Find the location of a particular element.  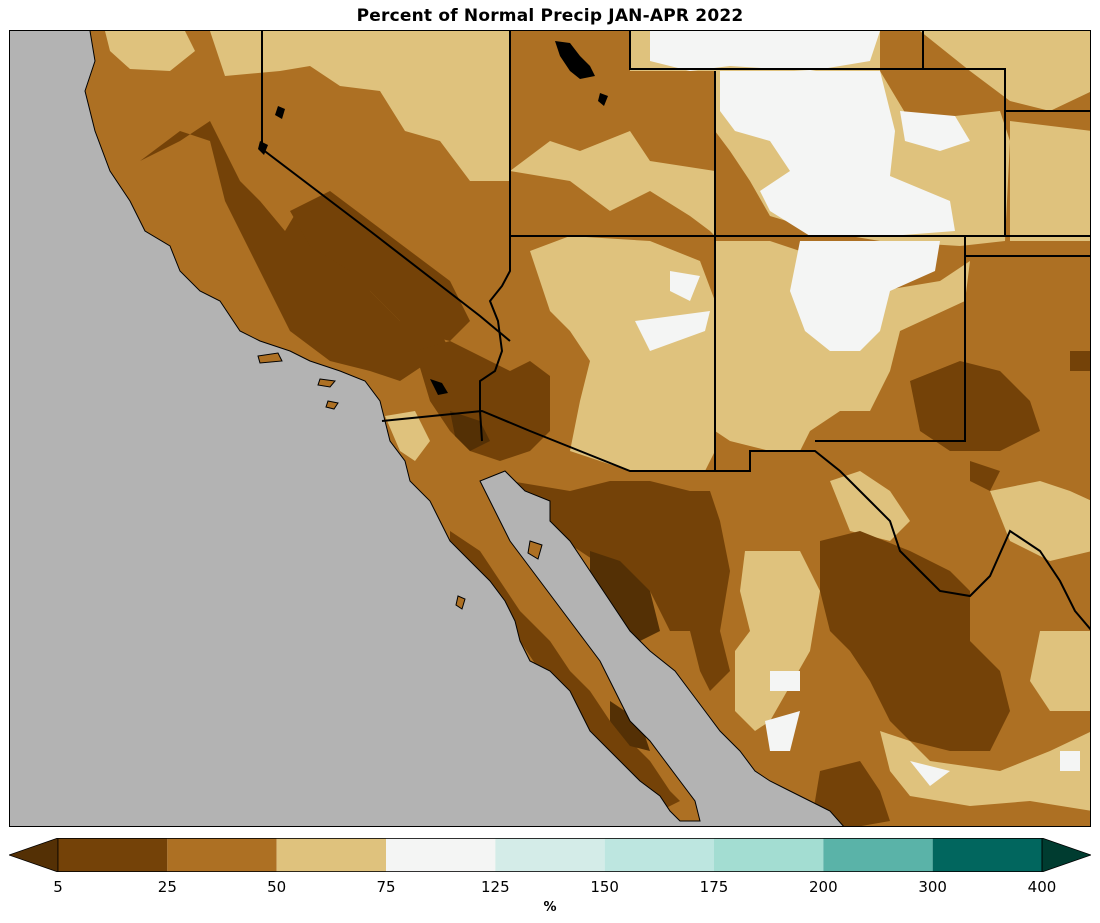

colorbar-tick-label: 150 is located at coordinates (604, 887).